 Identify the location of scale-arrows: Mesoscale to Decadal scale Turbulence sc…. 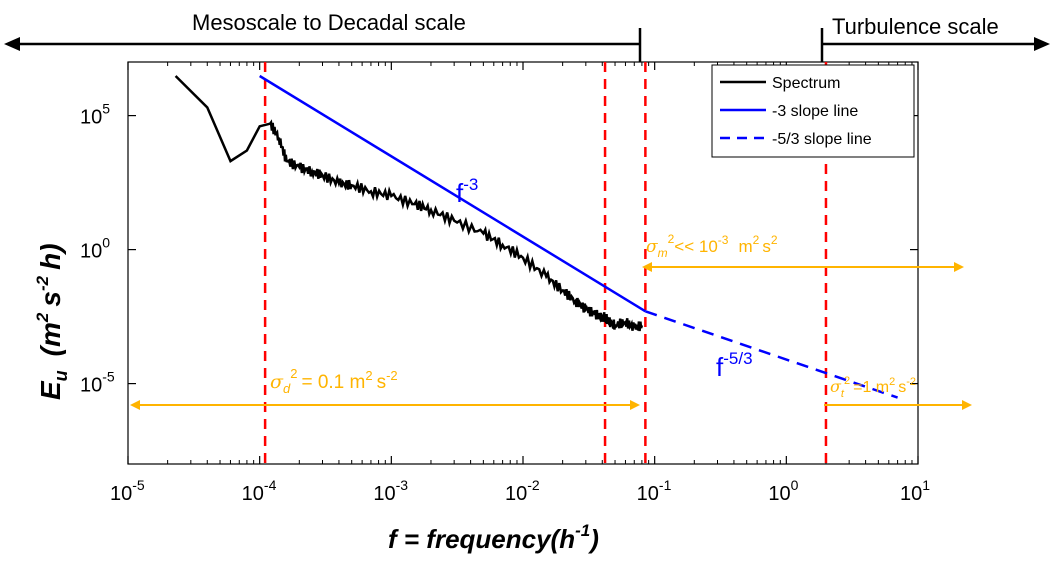
(527, 36).